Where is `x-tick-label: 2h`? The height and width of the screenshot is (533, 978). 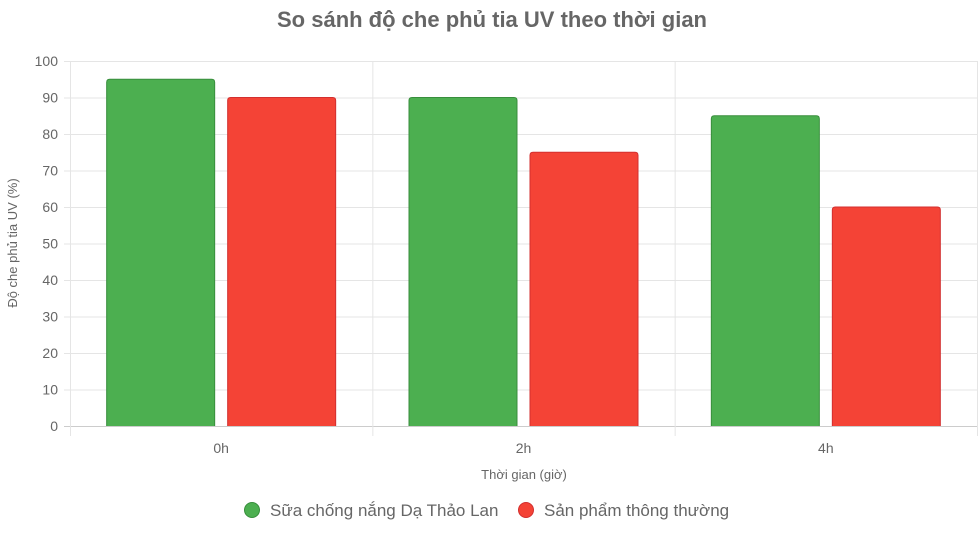 x-tick-label: 2h is located at coordinates (524, 448).